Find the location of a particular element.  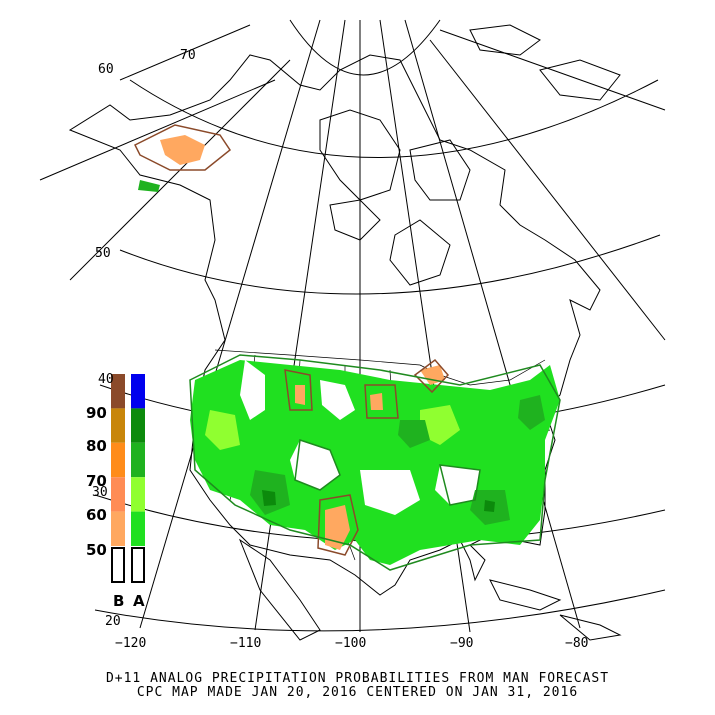

legend-below-label: B is located at coordinates (119, 601).